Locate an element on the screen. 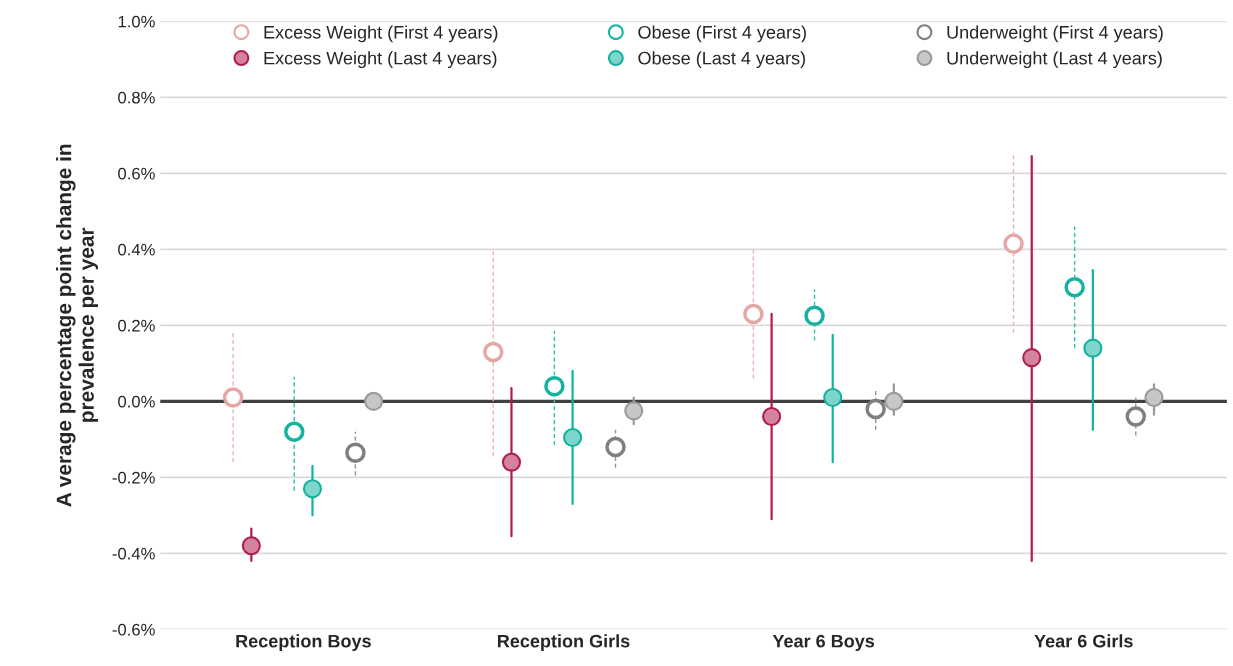 The height and width of the screenshot is (666, 1233). y-tick-label: 0.2% is located at coordinates (136, 325).